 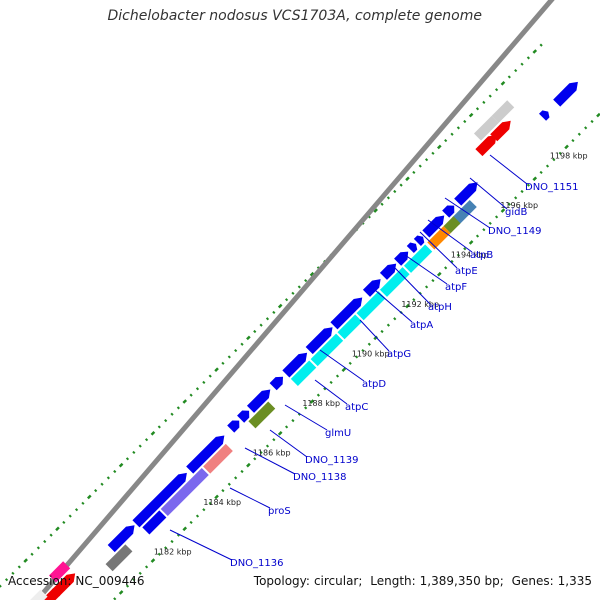 I want to click on tick-label: 1194 kbp, so click(x=470, y=255).